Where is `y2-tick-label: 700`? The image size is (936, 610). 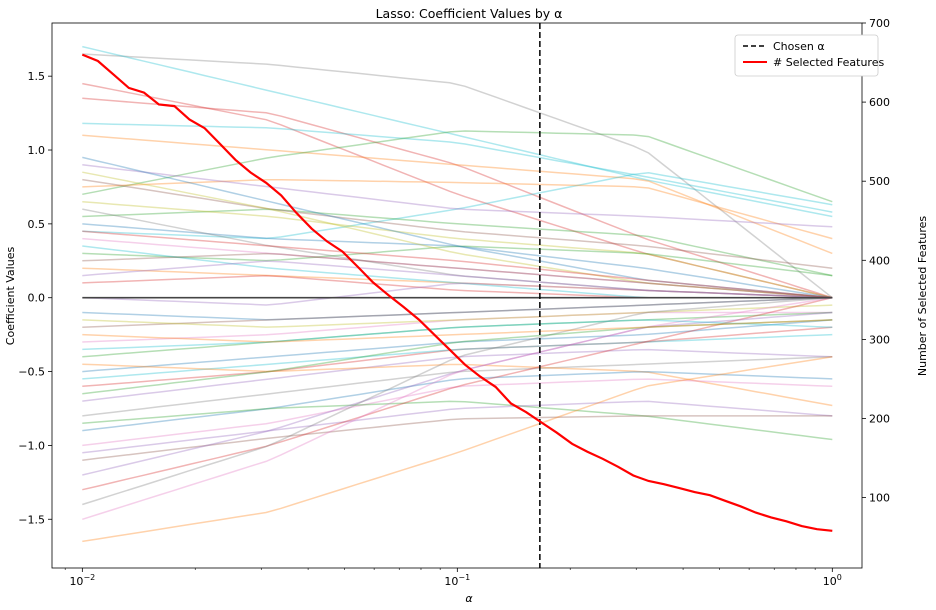 y2-tick-label: 700 is located at coordinates (879, 23).